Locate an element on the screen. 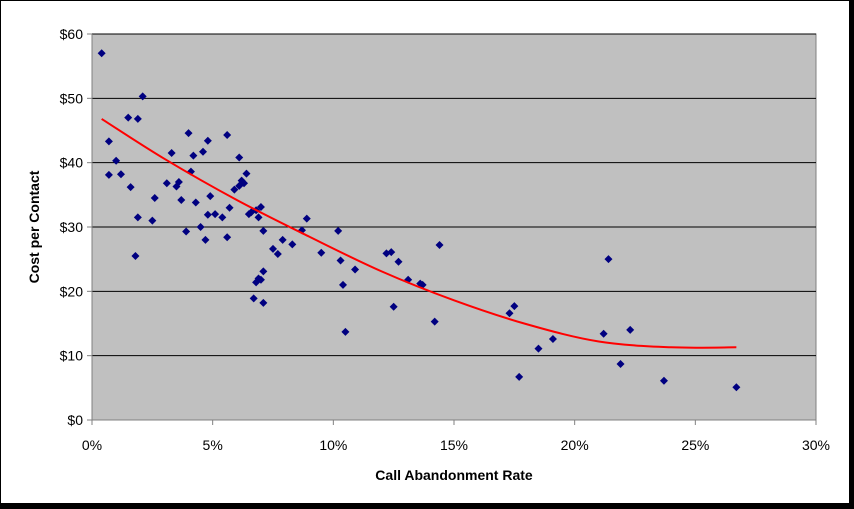 The width and height of the screenshot is (854, 509). x-tick-label: 15% is located at coordinates (454, 445).